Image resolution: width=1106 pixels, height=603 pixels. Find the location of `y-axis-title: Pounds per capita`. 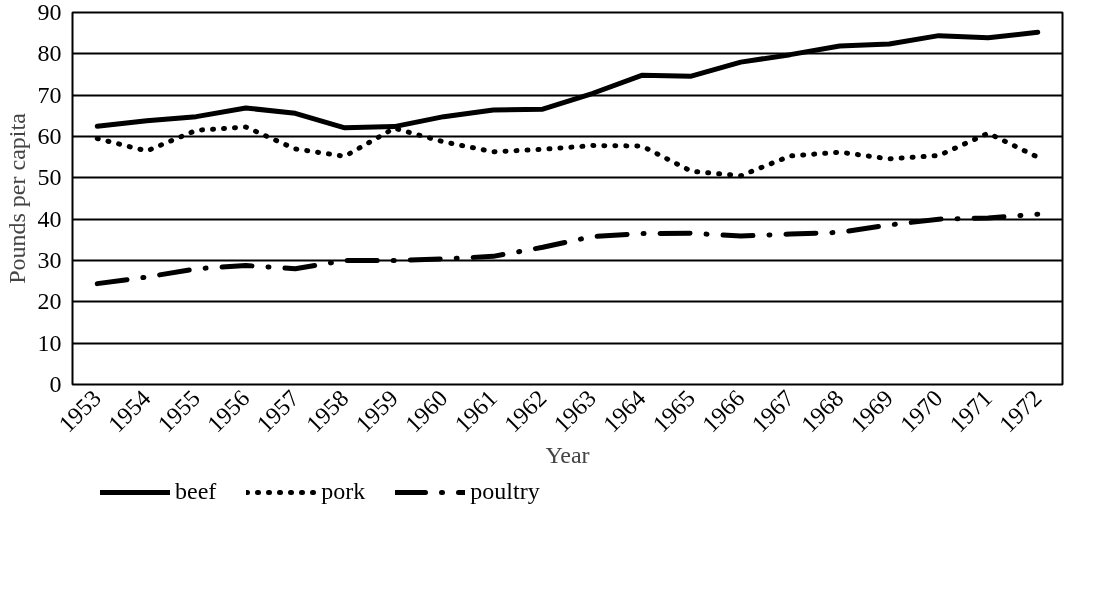

y-axis-title: Pounds per capita is located at coordinates (16, 198).